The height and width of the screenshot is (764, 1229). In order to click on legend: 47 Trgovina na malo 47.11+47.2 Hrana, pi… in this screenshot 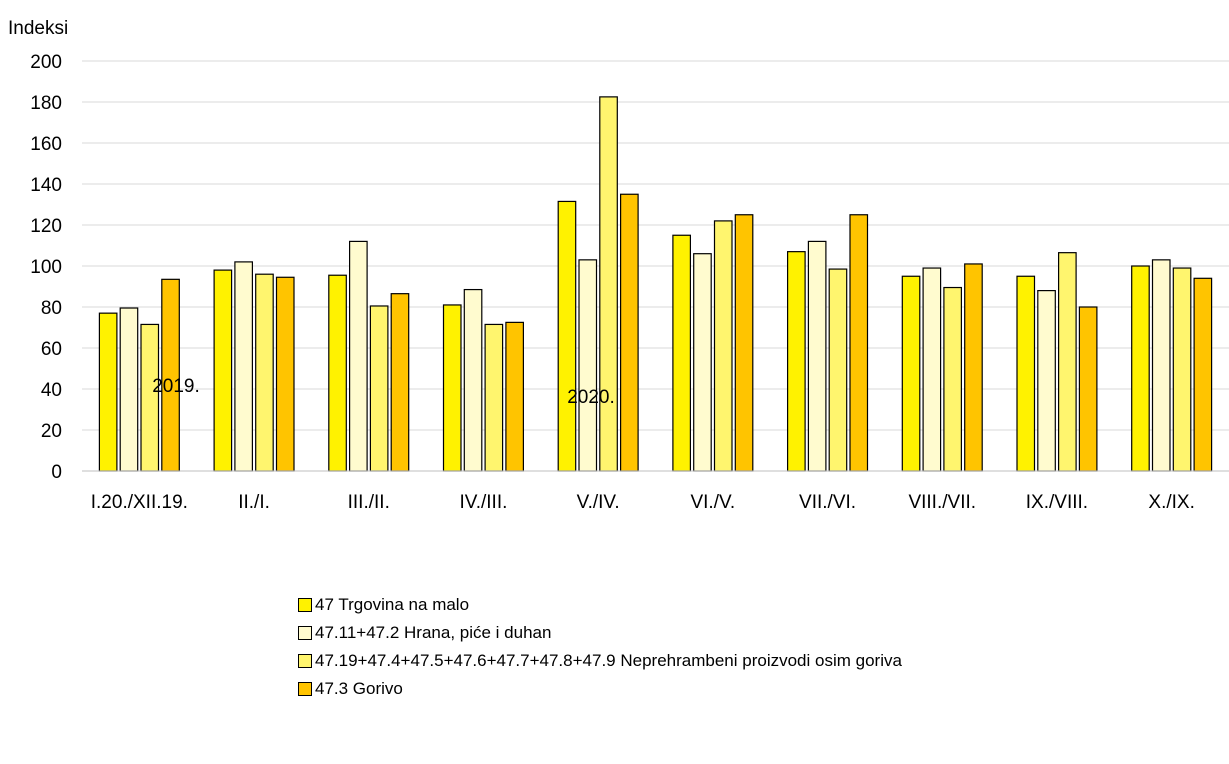, I will do `click(600, 647)`.